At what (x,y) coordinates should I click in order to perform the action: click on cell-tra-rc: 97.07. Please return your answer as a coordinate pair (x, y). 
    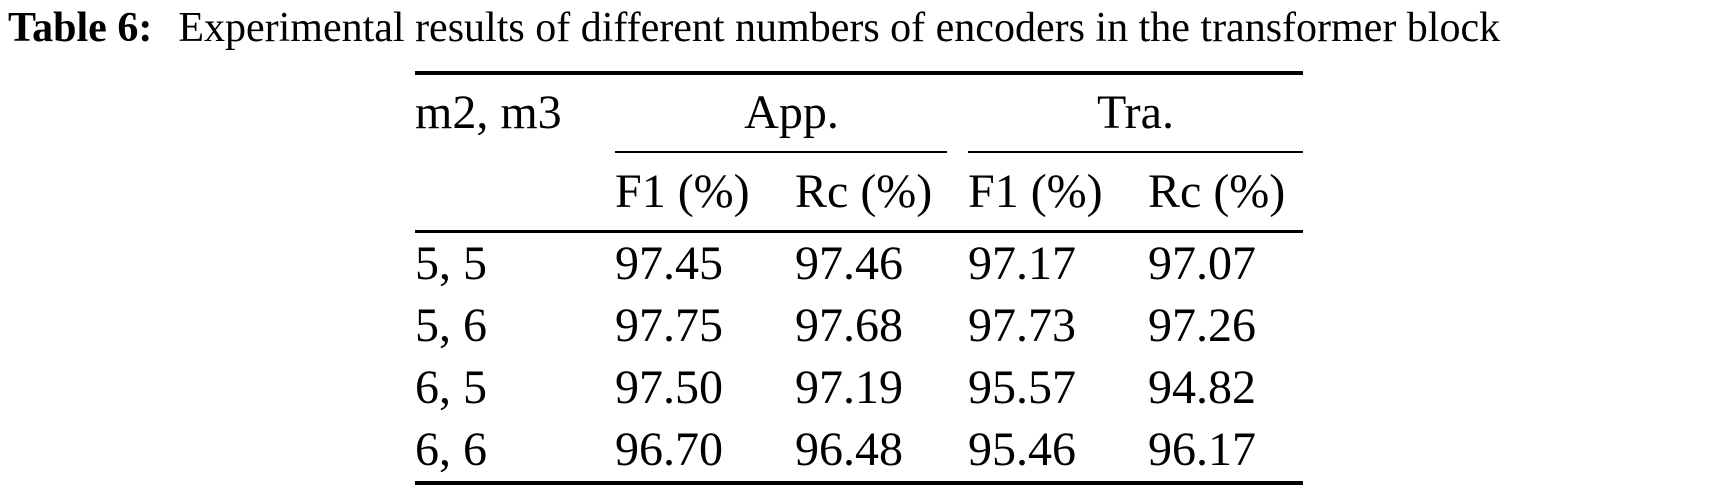
    Looking at the image, I should click on (1202, 263).